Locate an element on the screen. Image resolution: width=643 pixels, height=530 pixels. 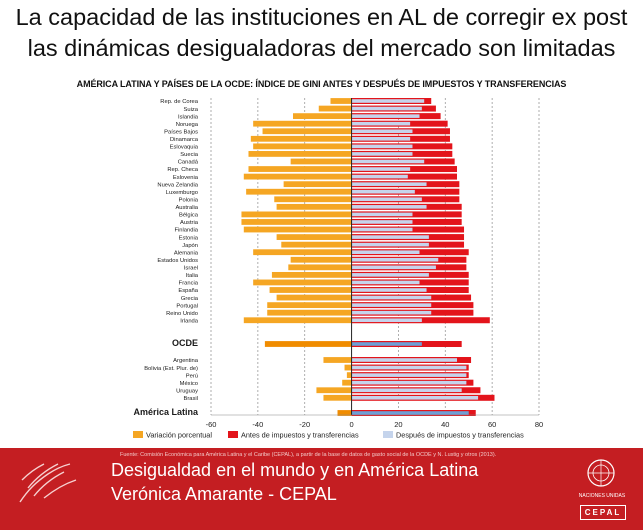
x-tick-label: 80 is located at coordinates (539, 424).